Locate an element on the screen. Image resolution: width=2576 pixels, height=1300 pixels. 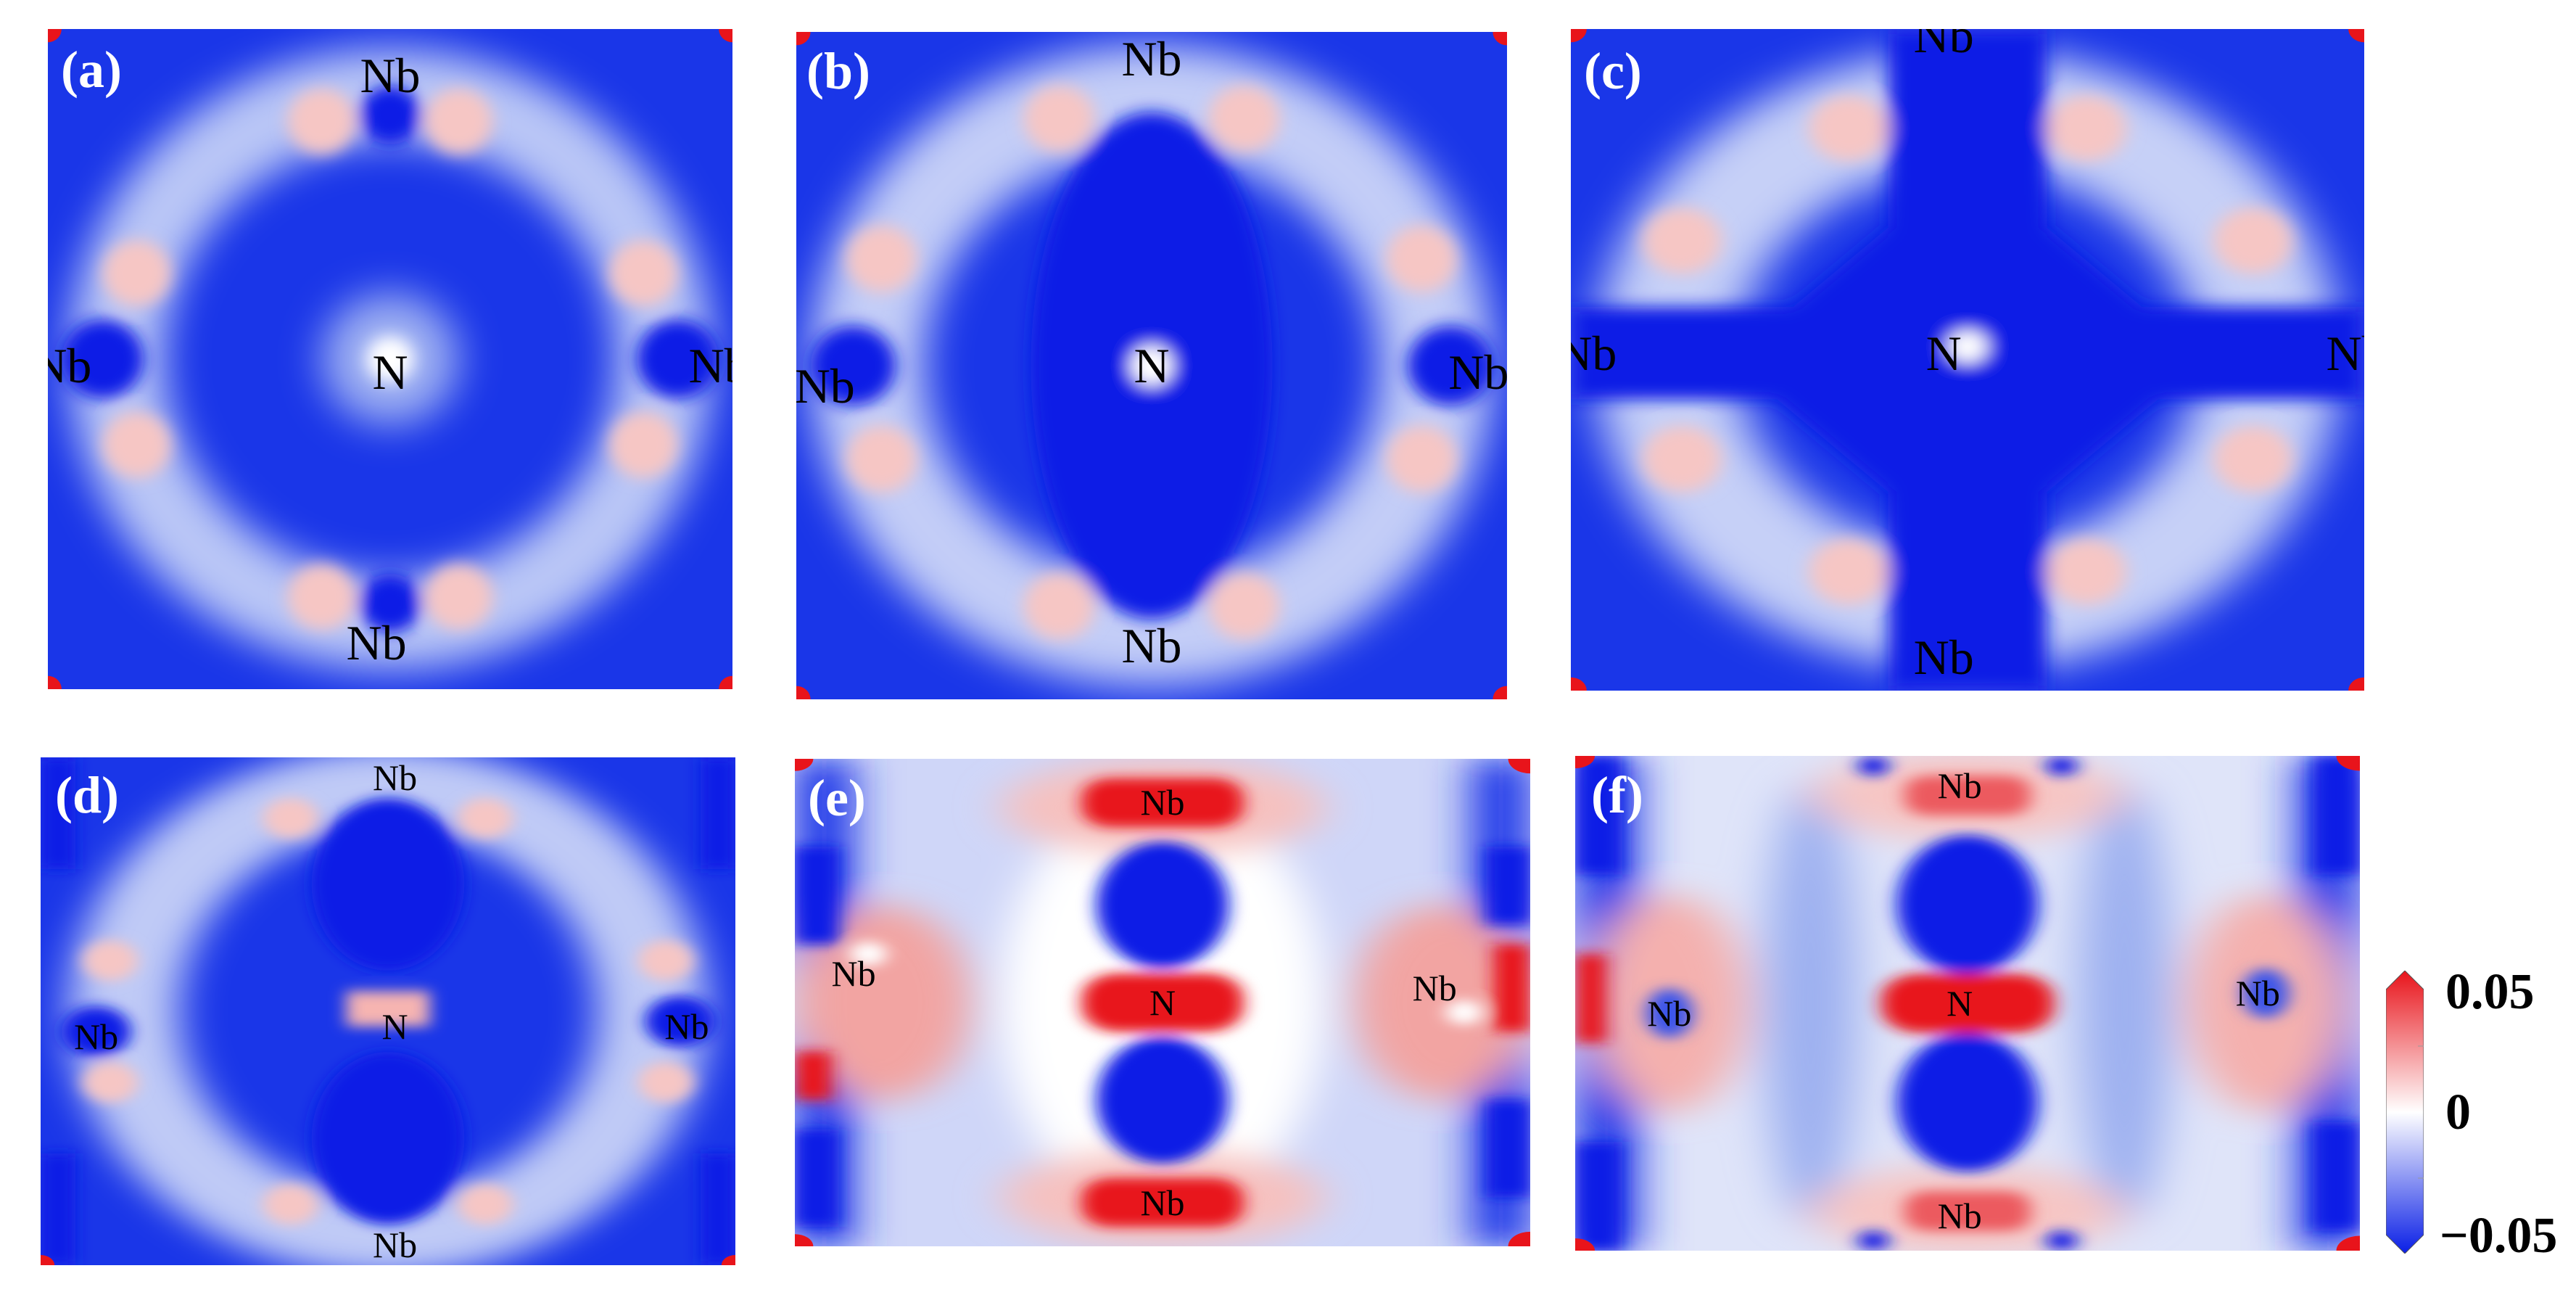
panel-b-density-map is located at coordinates (1151, 365).